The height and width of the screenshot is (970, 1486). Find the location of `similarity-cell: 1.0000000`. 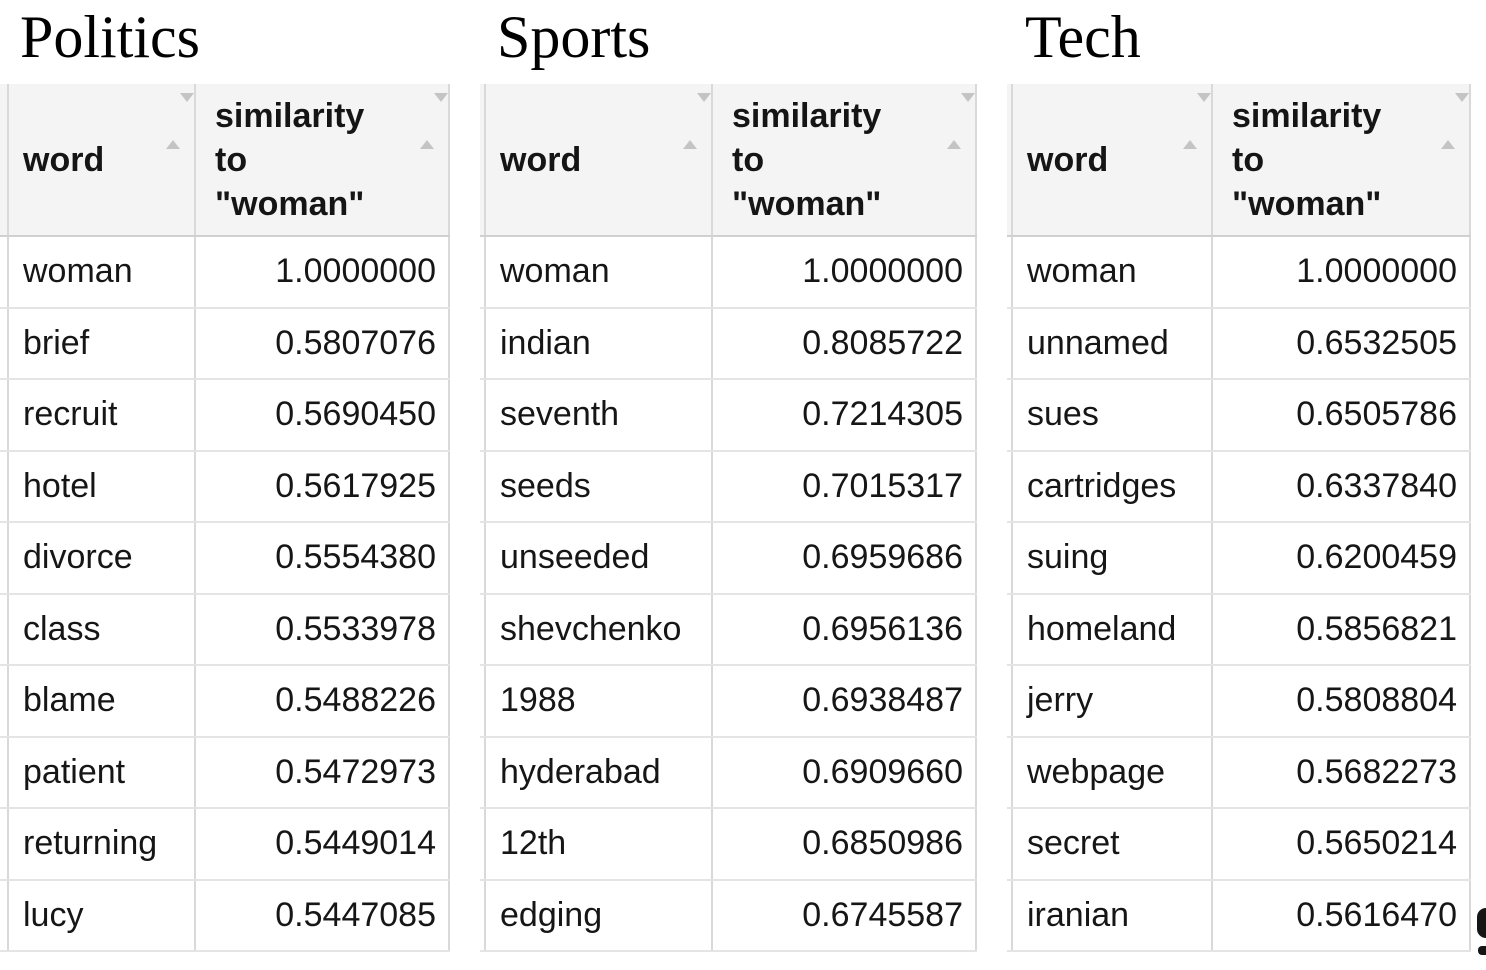

similarity-cell: 1.0000000 is located at coordinates (322, 272).